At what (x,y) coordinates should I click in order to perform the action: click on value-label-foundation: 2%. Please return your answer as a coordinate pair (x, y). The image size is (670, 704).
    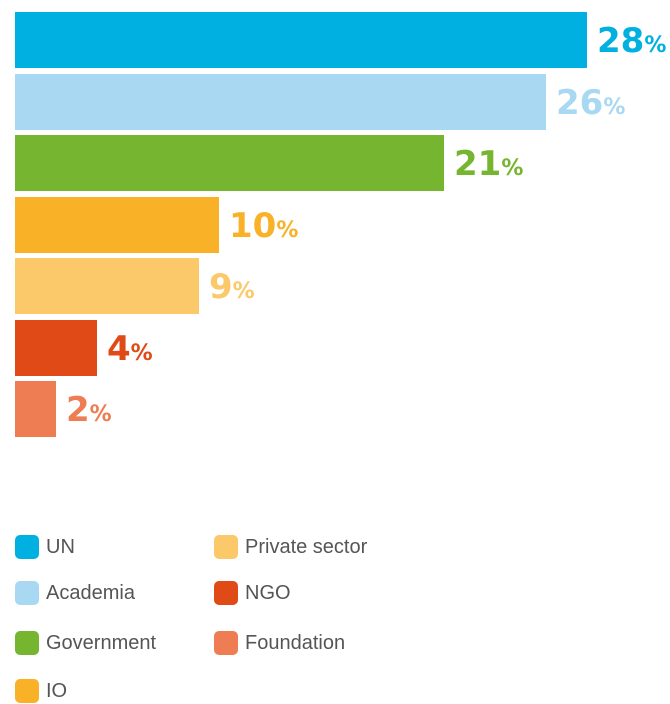
    Looking at the image, I should click on (89, 410).